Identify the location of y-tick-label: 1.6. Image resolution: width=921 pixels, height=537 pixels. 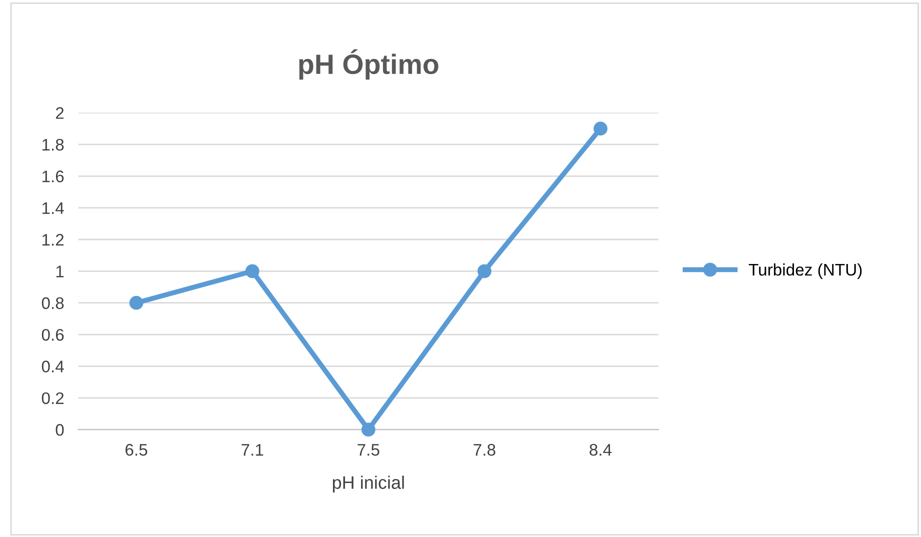
(53, 176).